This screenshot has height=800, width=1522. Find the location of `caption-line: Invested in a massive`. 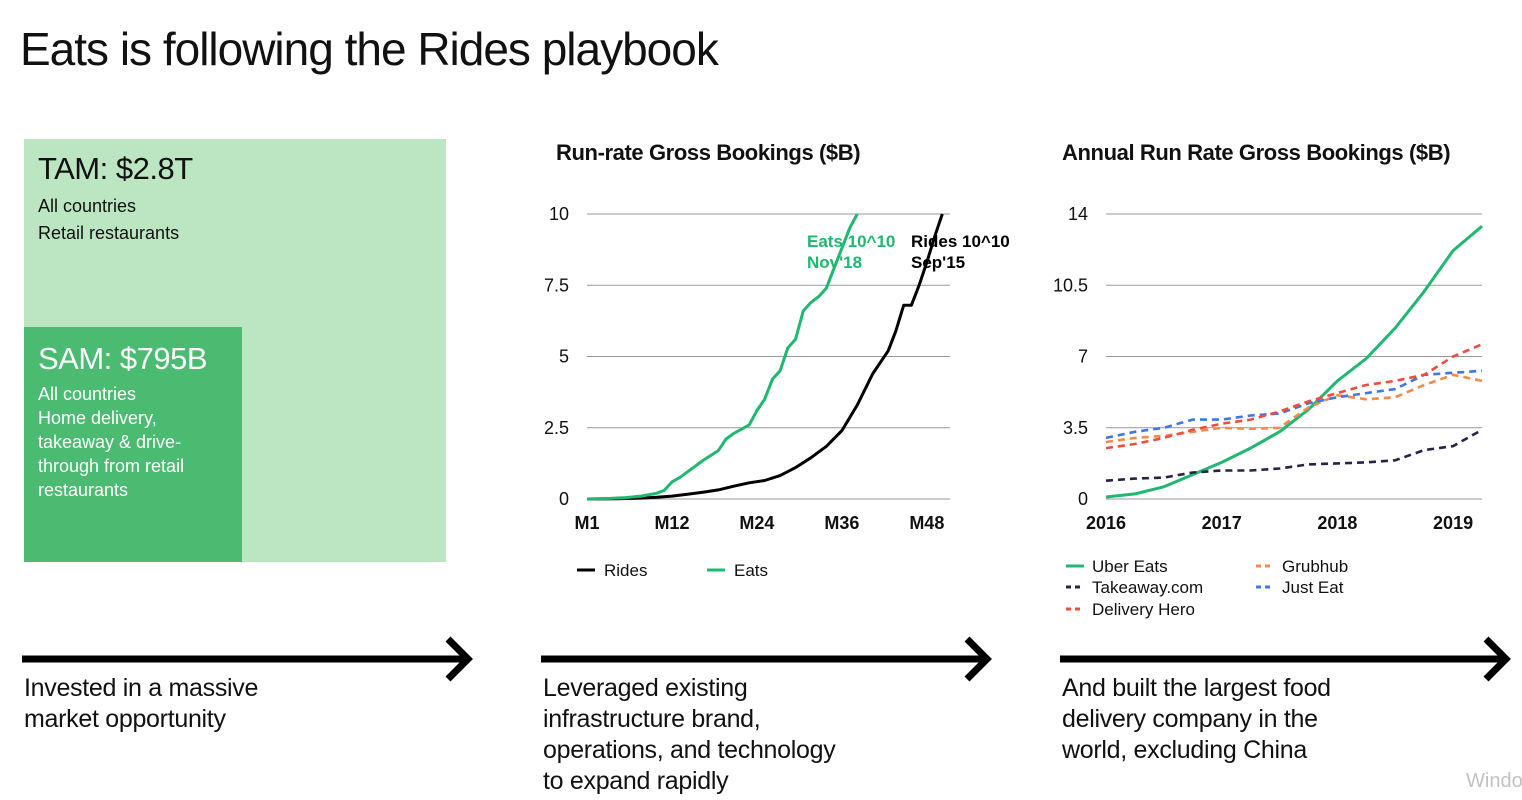

caption-line: Invested in a massive is located at coordinates (141, 688).